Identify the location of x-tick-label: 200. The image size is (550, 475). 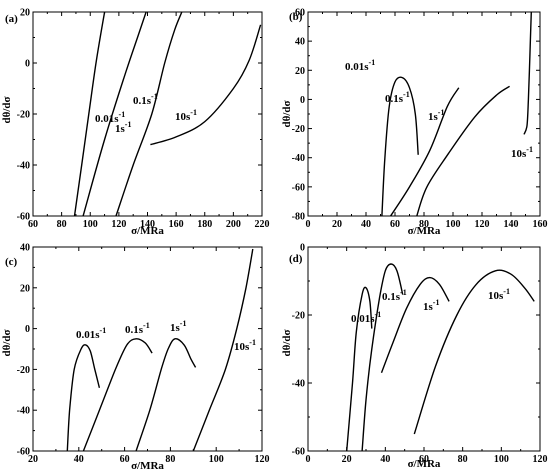
(233, 224).